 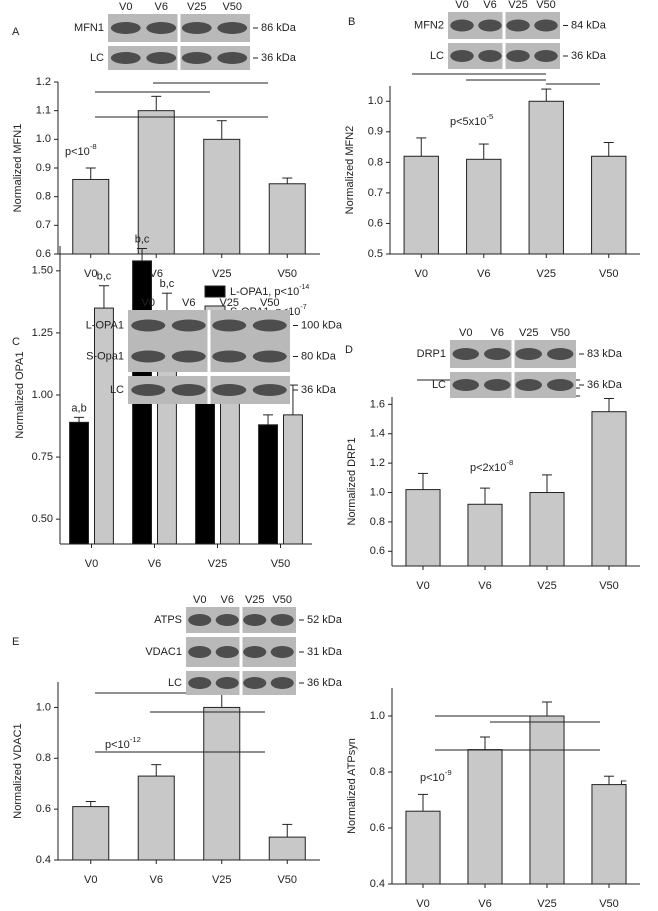 What do you see at coordinates (349, 350) in the screenshot?
I see `panel-label: D` at bounding box center [349, 350].